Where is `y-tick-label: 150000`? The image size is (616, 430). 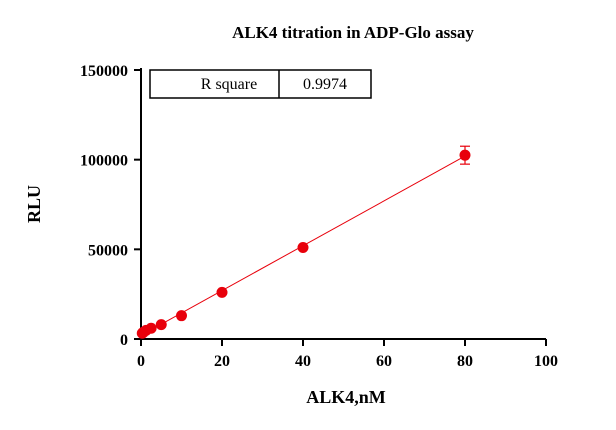
y-tick-label: 150000 is located at coordinates (104, 71).